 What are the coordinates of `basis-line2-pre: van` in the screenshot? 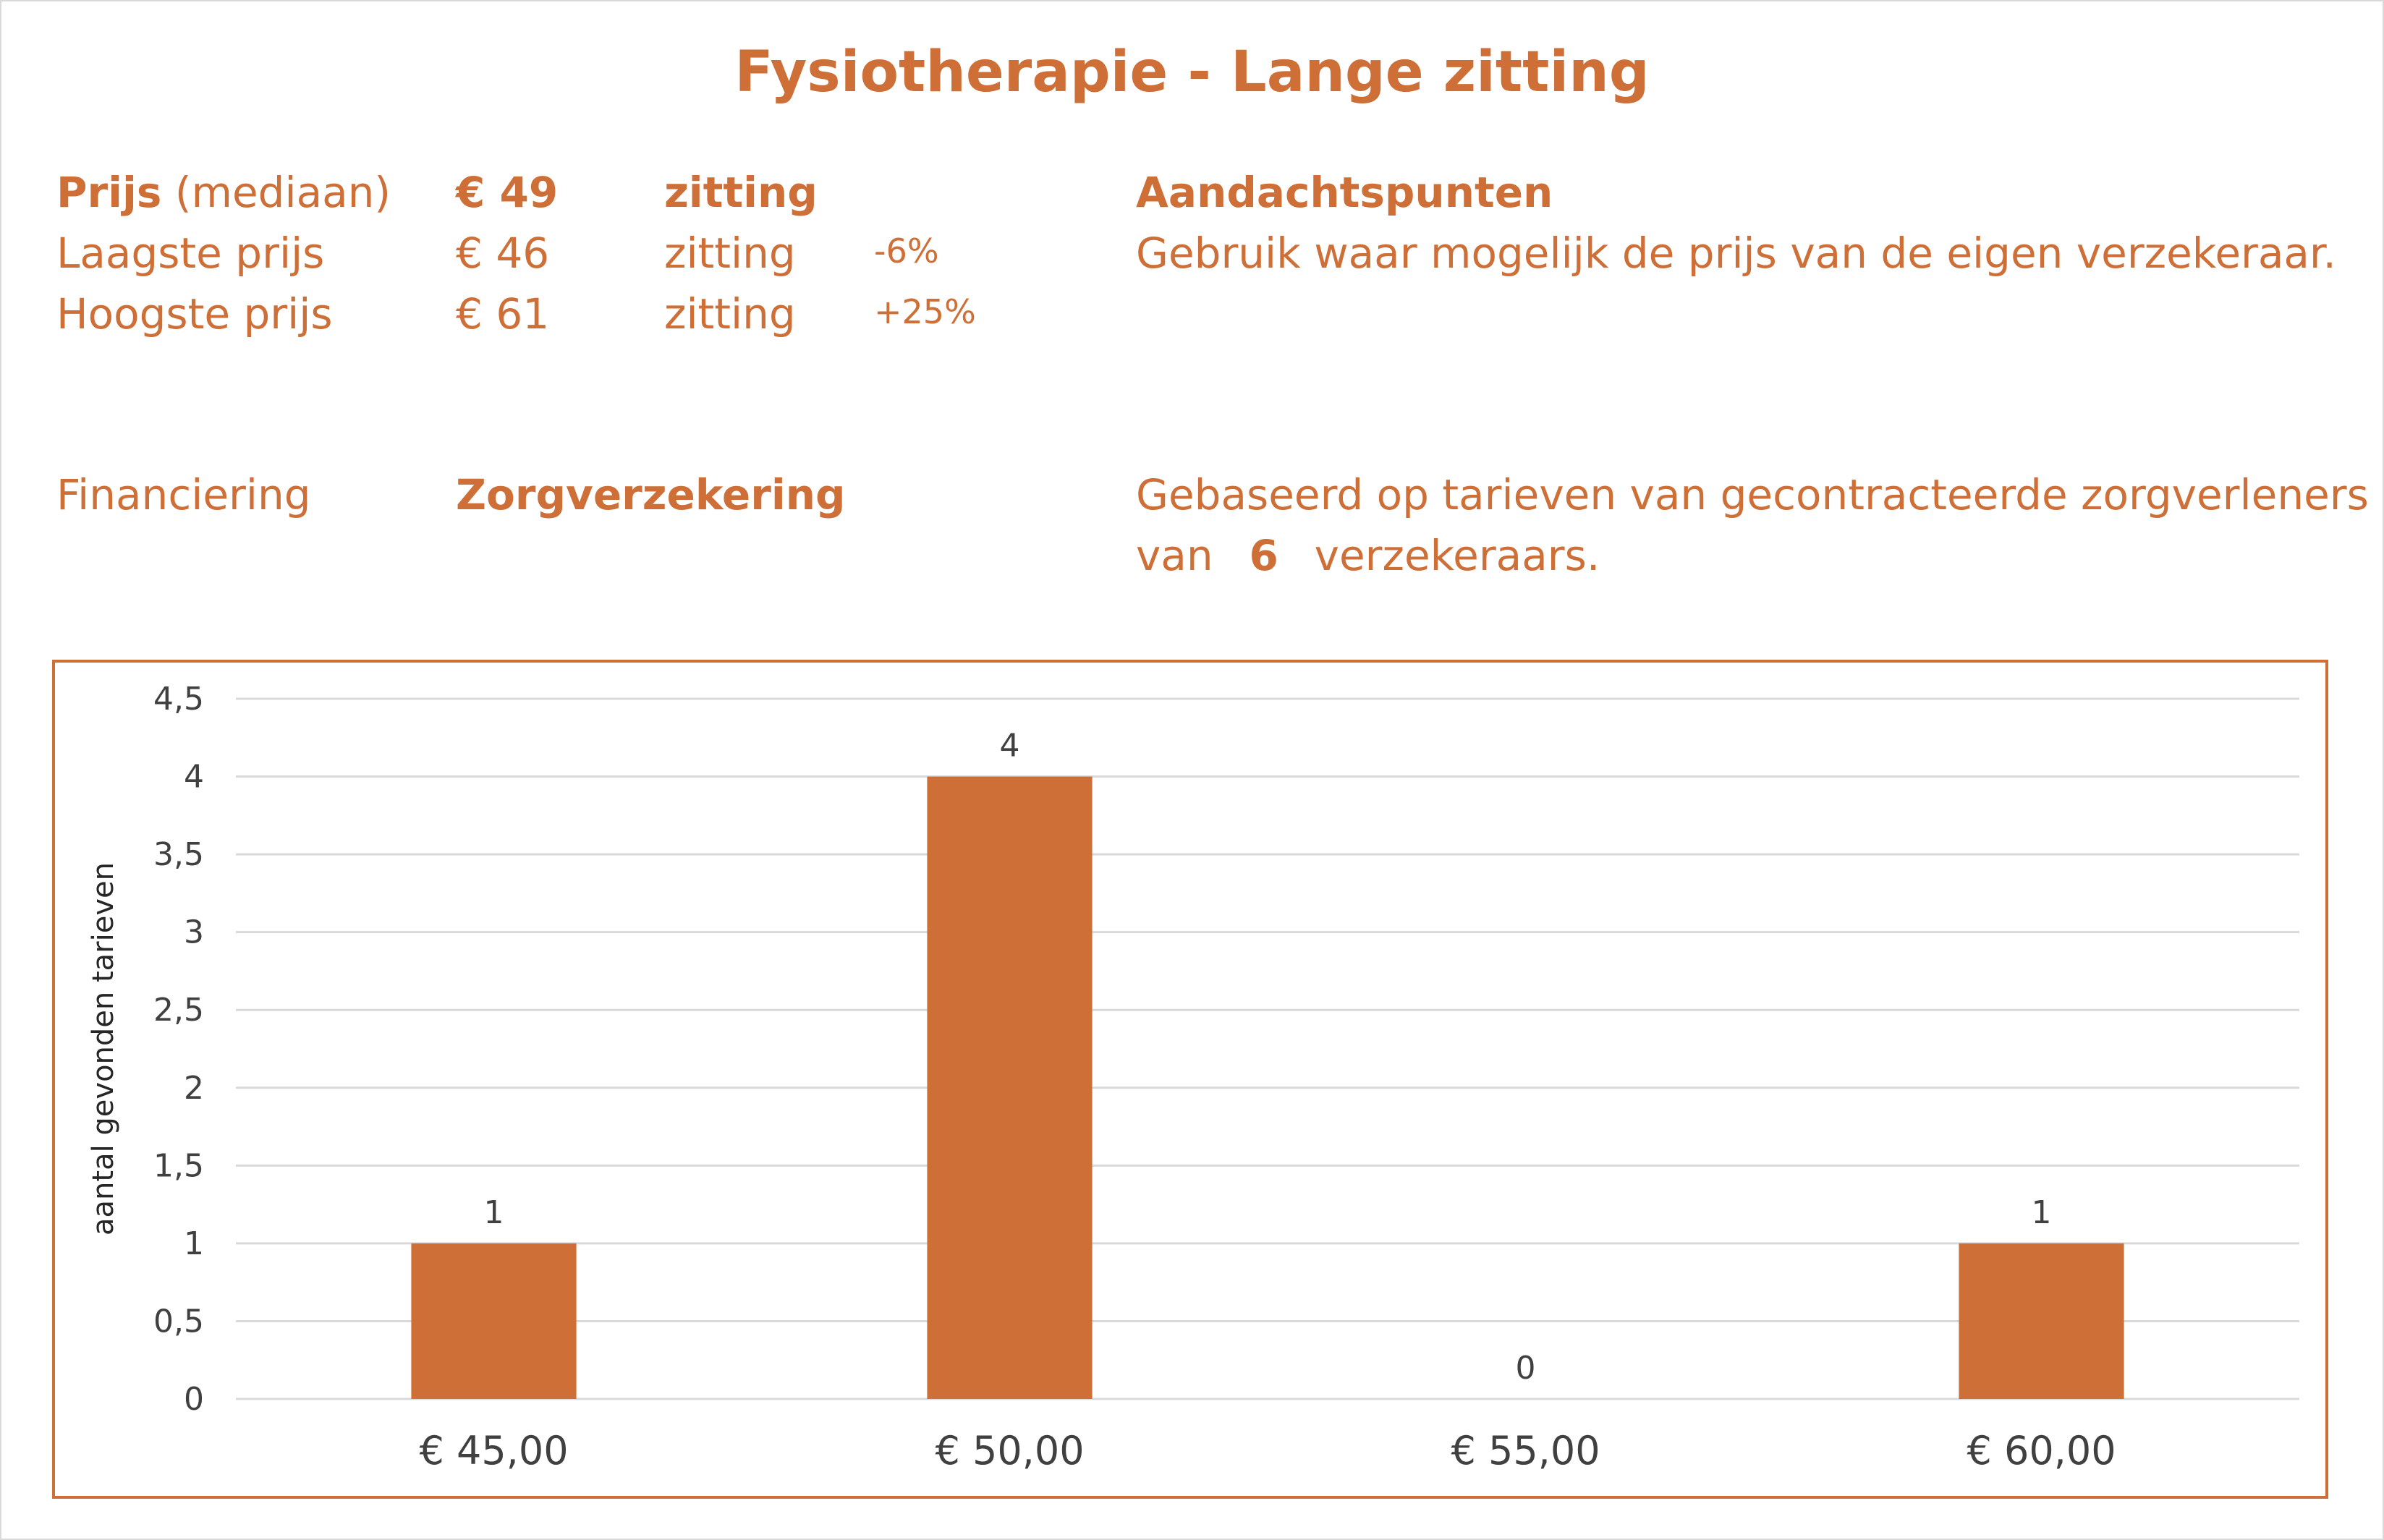 It's located at (1175, 555).